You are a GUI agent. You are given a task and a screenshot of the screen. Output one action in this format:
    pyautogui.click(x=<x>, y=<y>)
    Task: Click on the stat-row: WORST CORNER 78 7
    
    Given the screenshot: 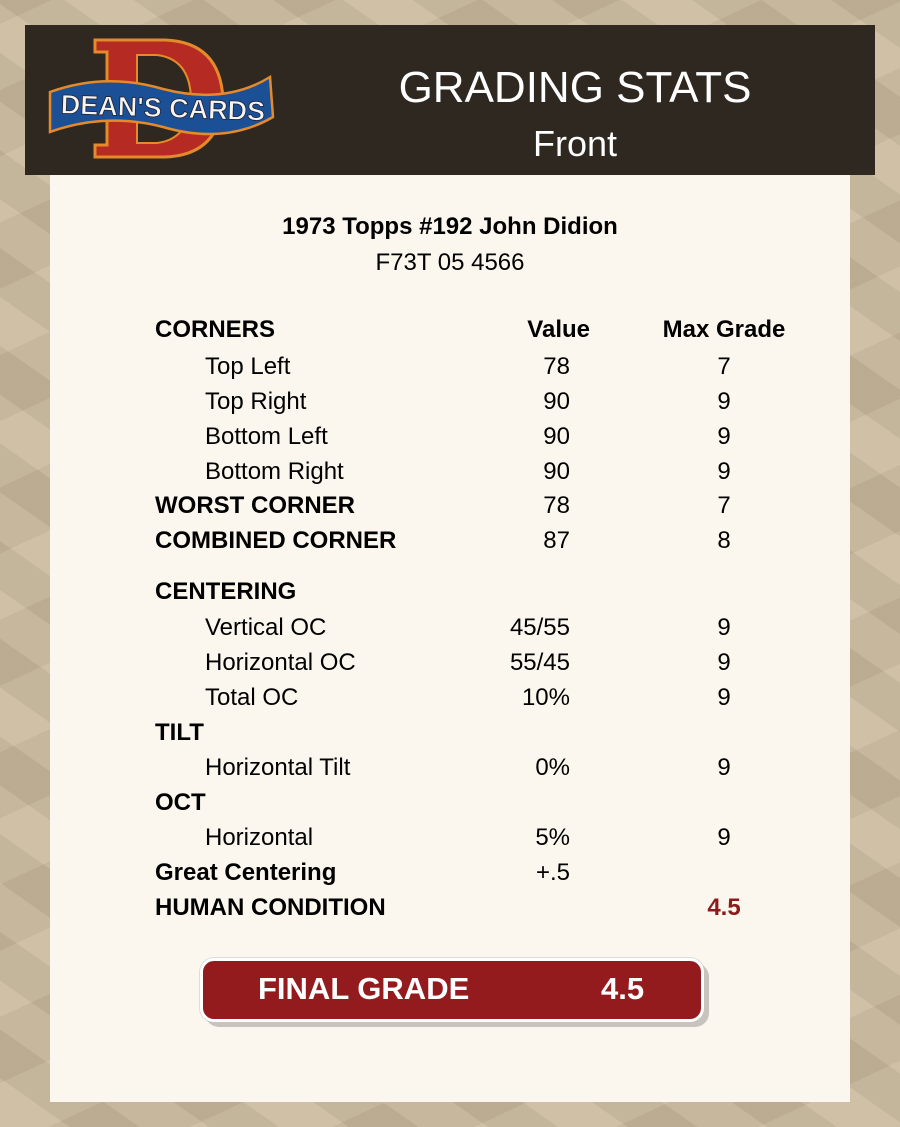 What is the action you would take?
    pyautogui.click(x=450, y=507)
    